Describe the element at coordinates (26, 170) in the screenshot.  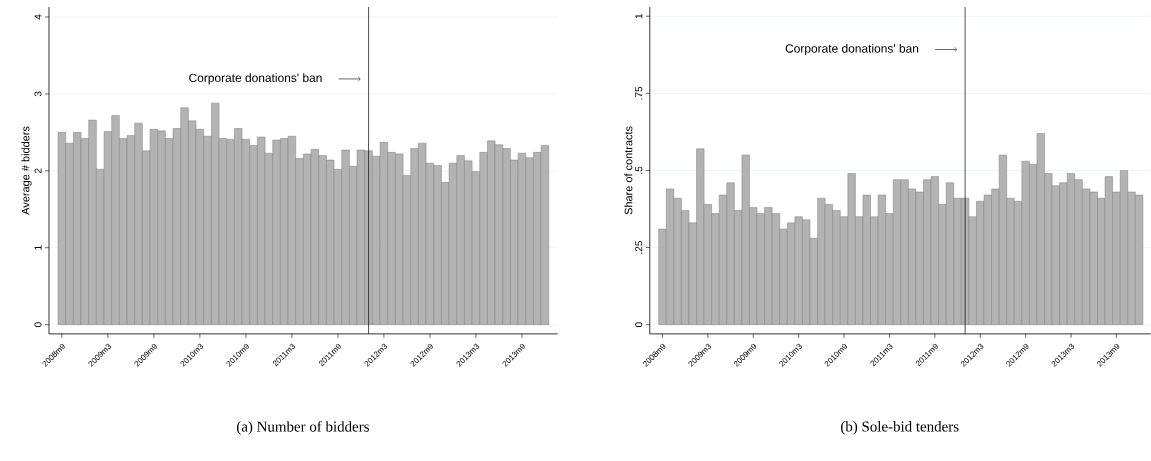
I see `y-axis-title: Average # bidders` at that location.